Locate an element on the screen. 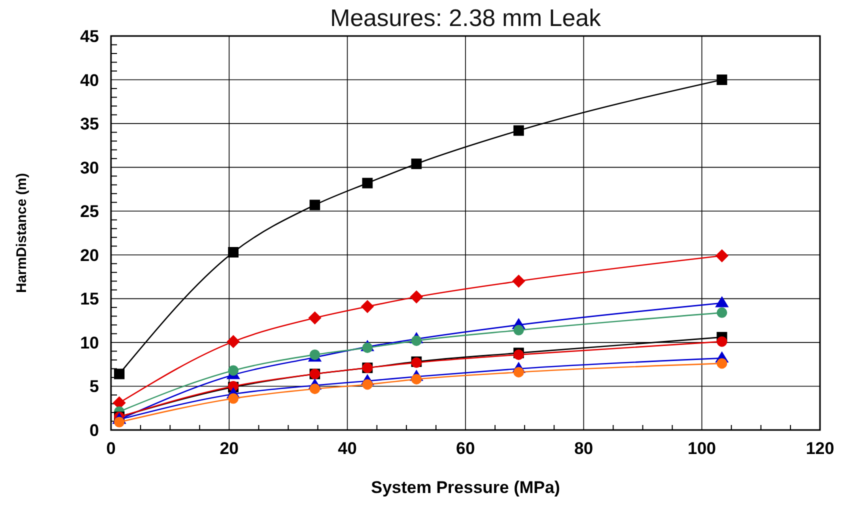 This screenshot has height=505, width=844. chart-title: Measures: 2.38 mm Leak is located at coordinates (466, 18).